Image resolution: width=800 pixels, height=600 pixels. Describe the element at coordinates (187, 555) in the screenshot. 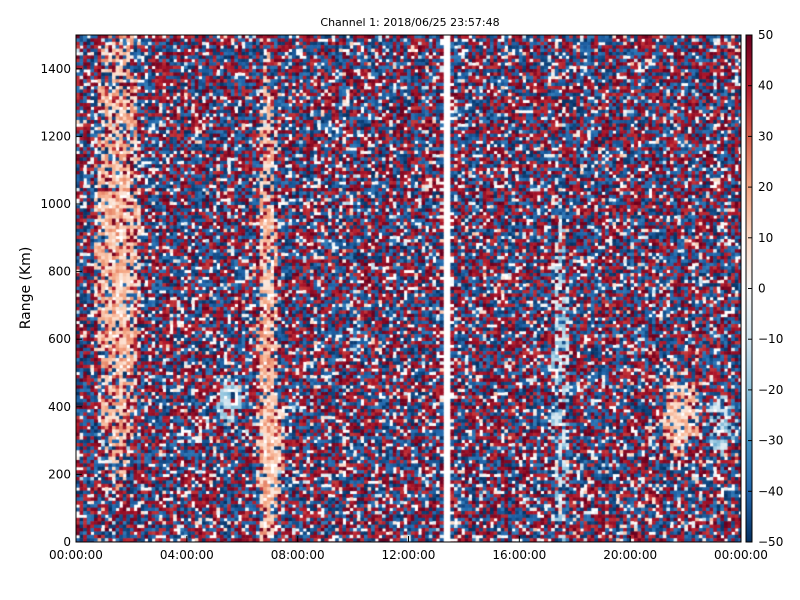

I see `x-tick-label: 04:00:00` at that location.